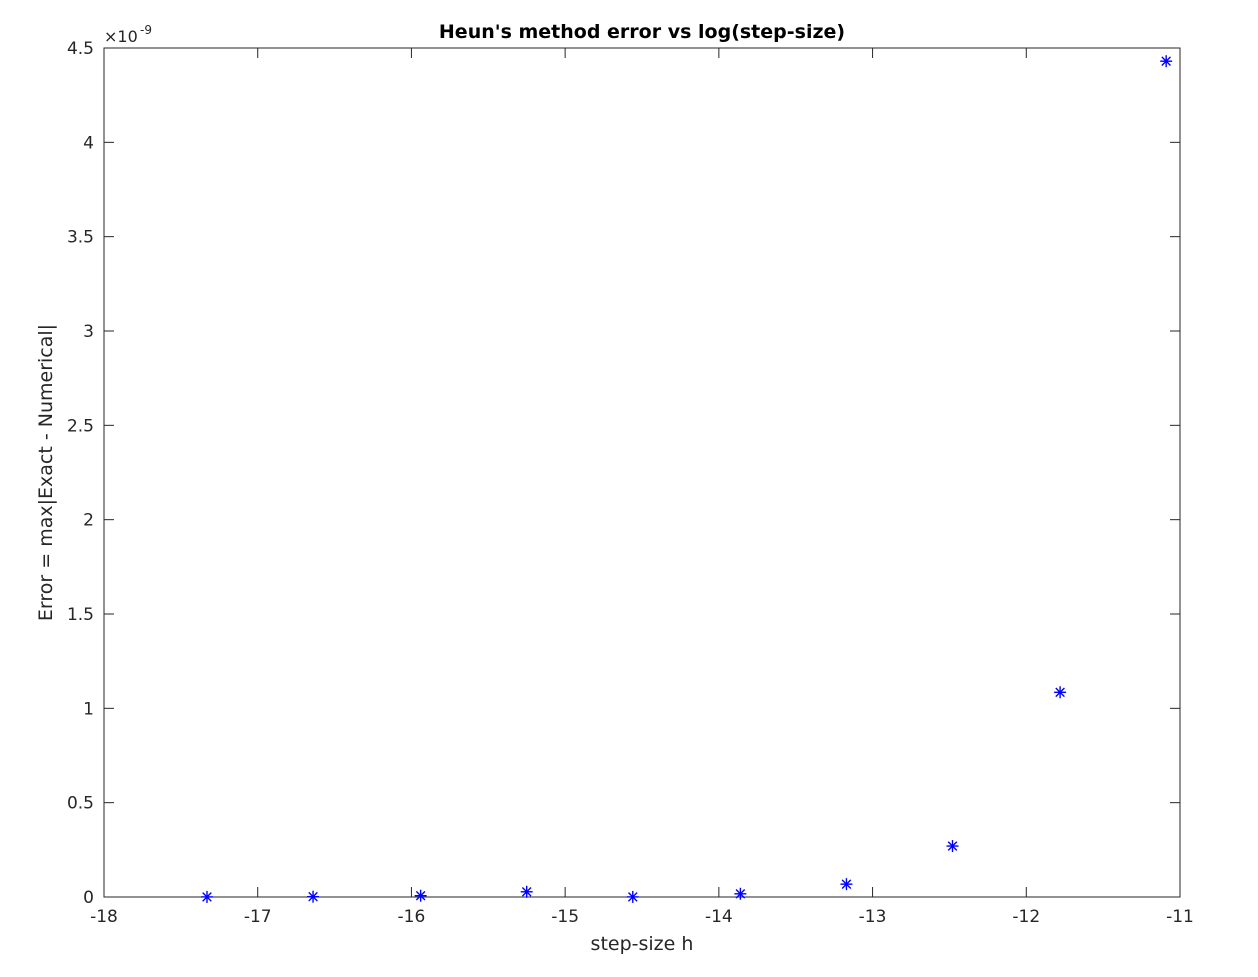 This screenshot has height=977, width=1258. Describe the element at coordinates (88, 898) in the screenshot. I see `y-tick-label: 0` at that location.